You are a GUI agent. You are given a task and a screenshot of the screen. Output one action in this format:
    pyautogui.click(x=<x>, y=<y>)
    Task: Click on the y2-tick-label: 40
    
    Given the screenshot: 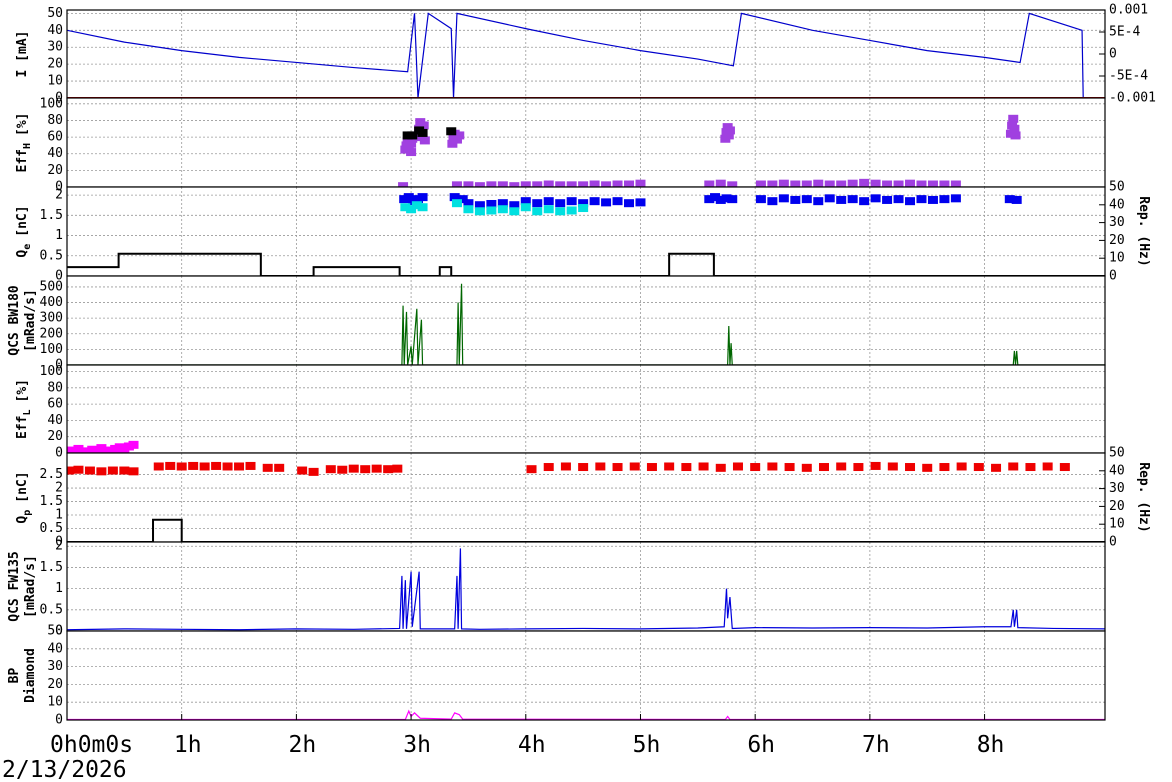 What is the action you would take?
    pyautogui.click(x=1117, y=470)
    